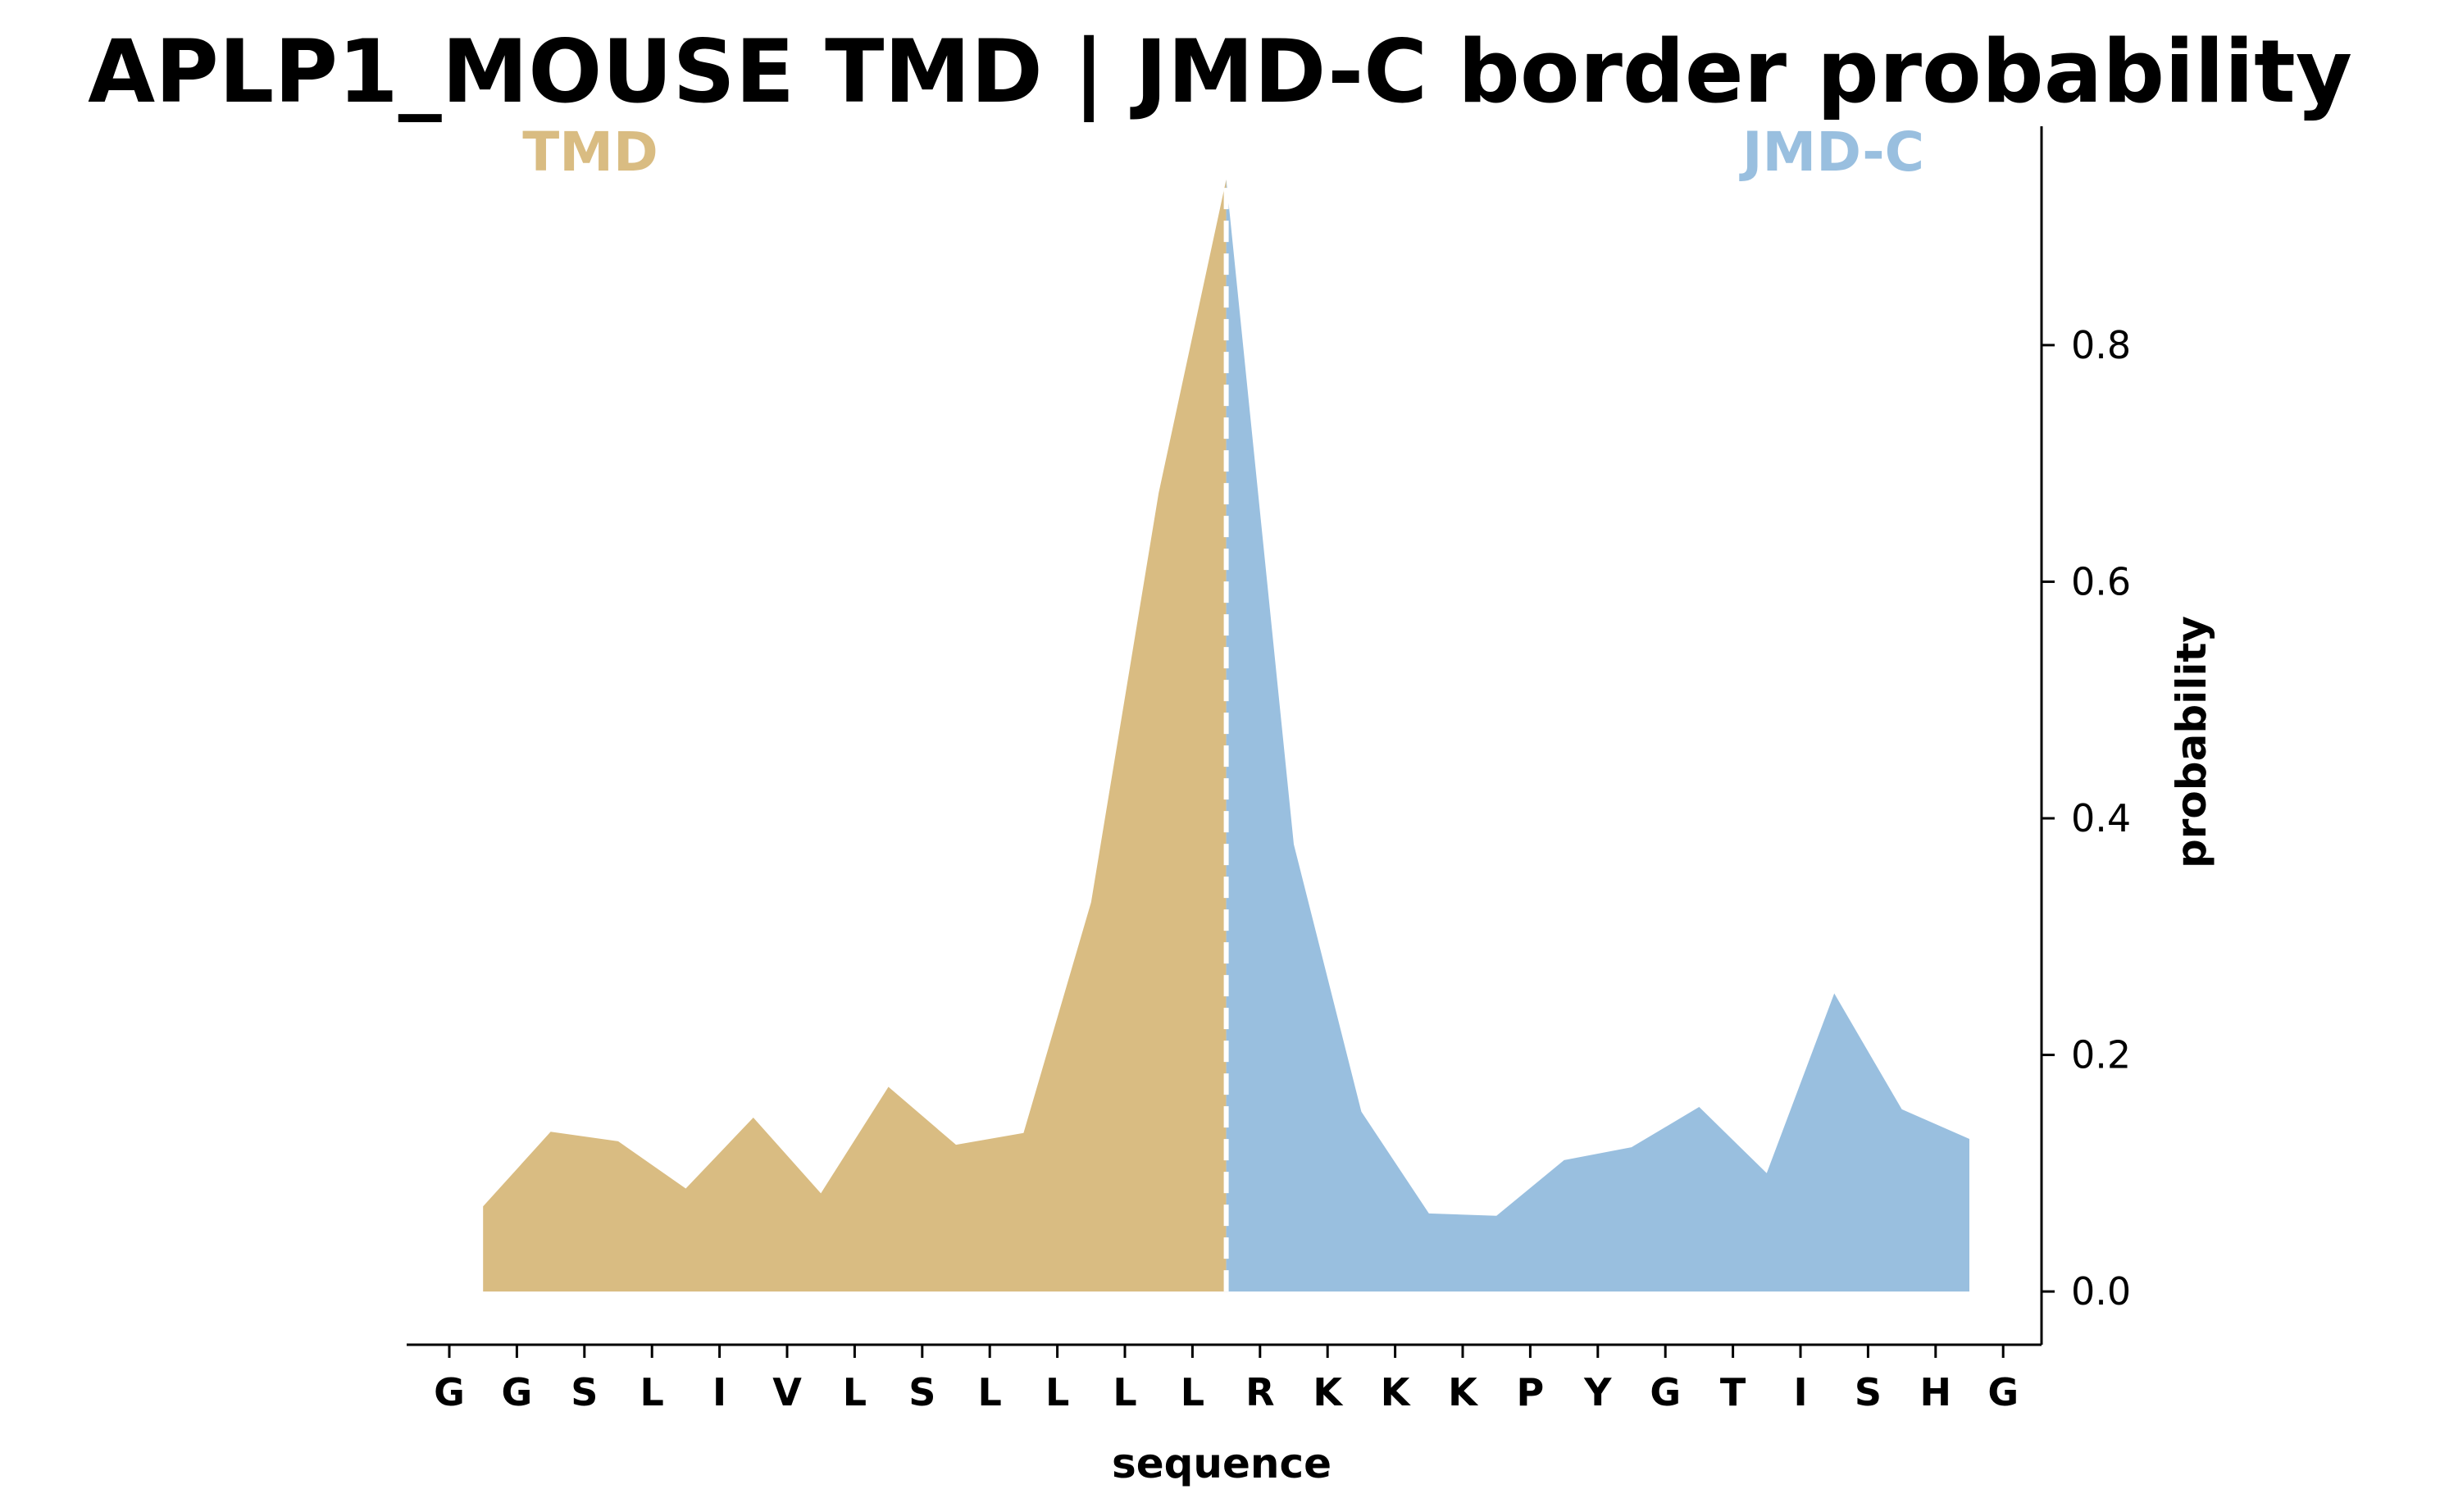  What do you see at coordinates (590, 152) in the screenshot?
I see `region-label-tmd: TMD` at bounding box center [590, 152].